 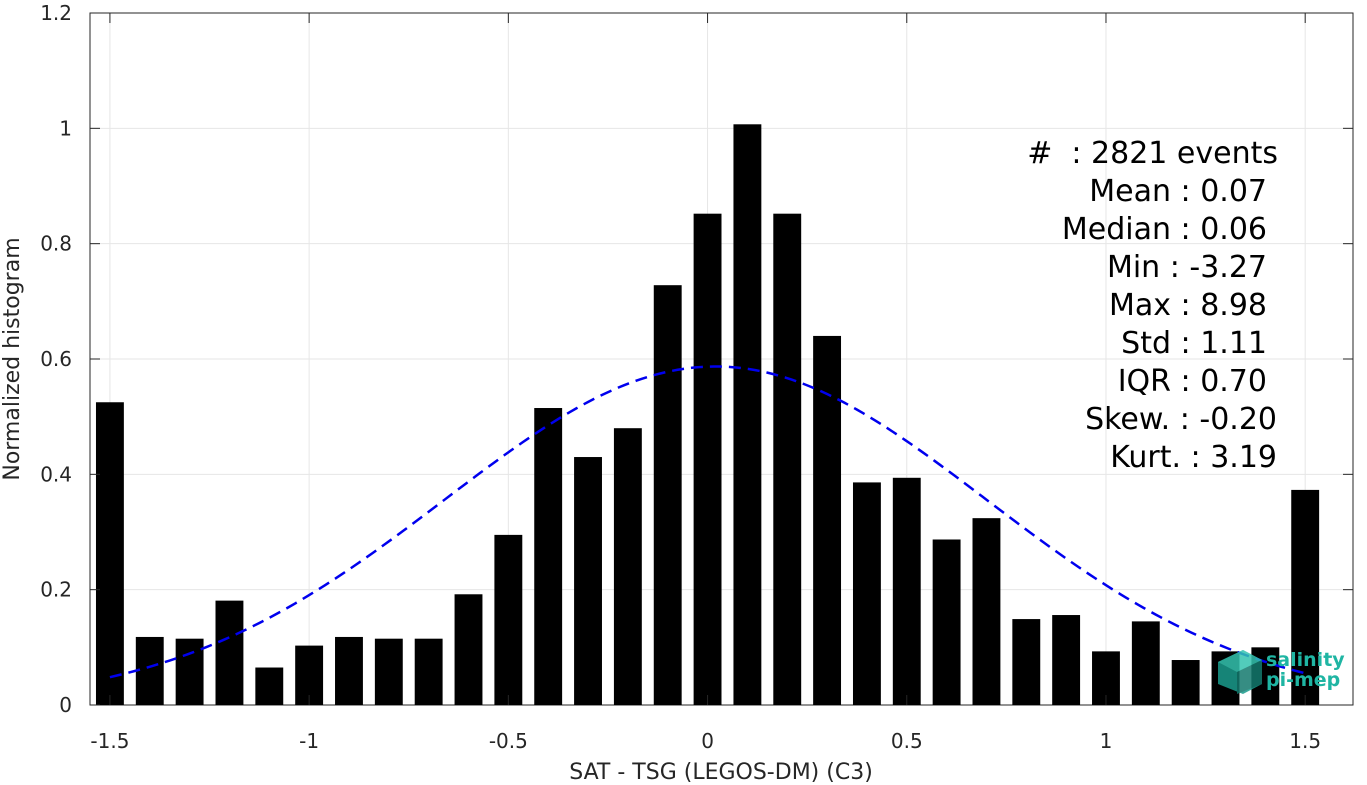 What do you see at coordinates (1188, 305) in the screenshot?
I see `stat-max: Max : 8.98` at bounding box center [1188, 305].